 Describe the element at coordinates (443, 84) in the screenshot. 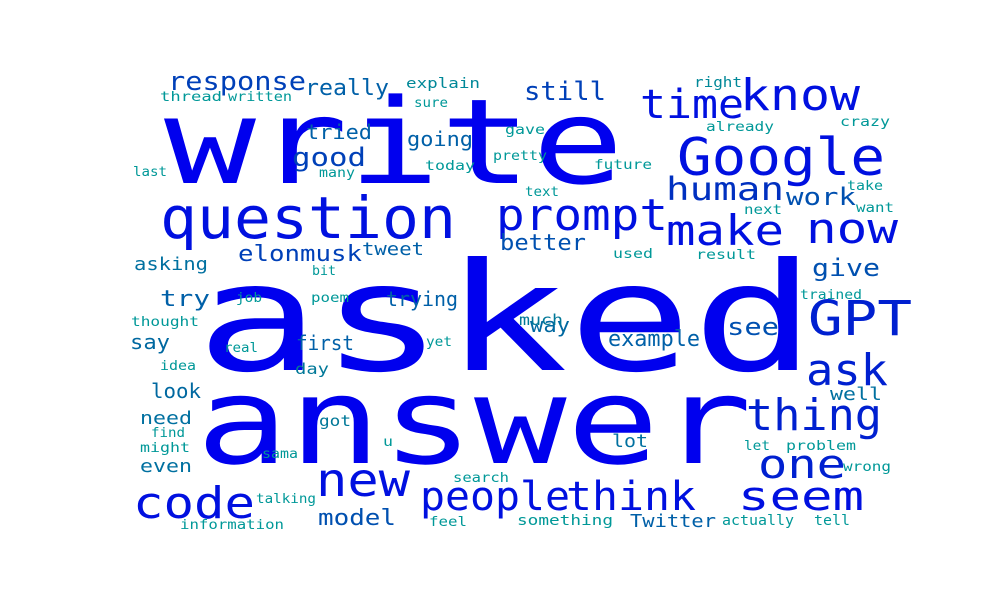

I see `word-explain: explain` at that location.